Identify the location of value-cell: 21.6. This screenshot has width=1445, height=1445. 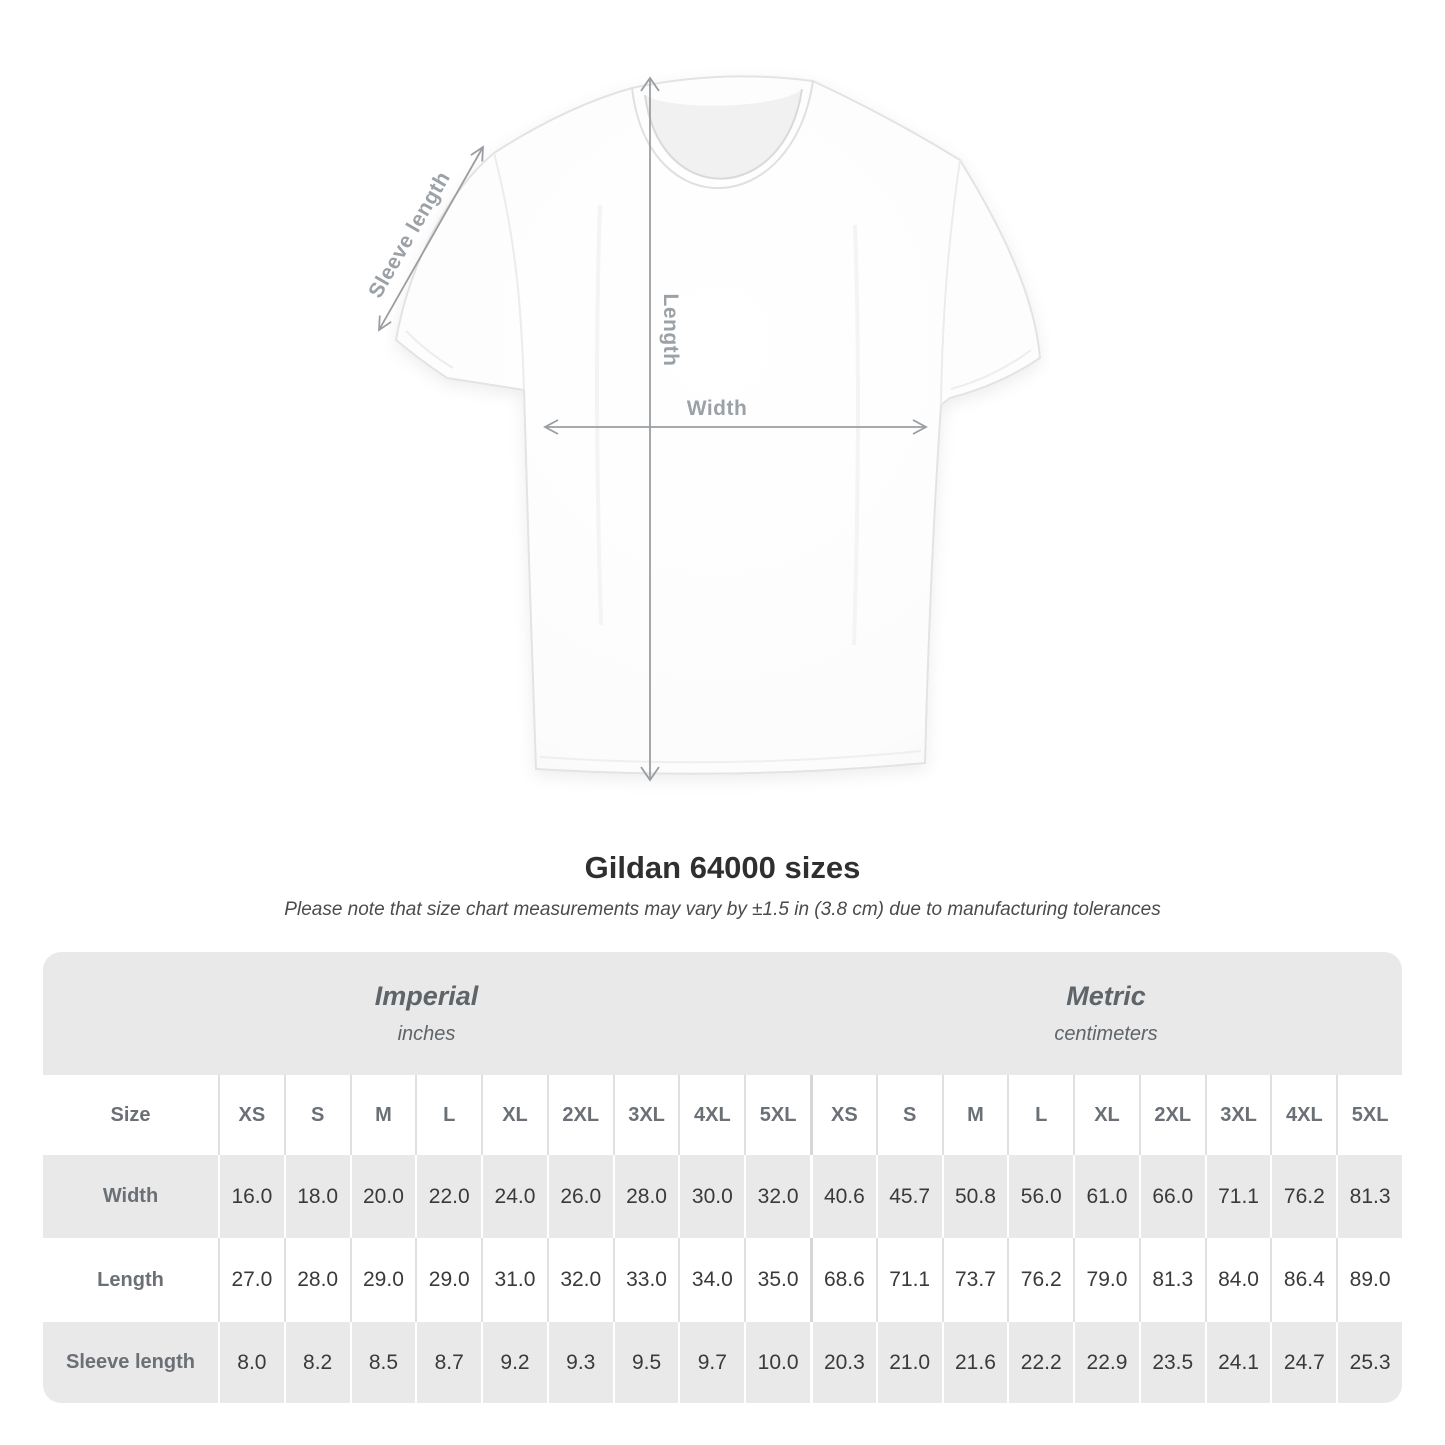
(974, 1362).